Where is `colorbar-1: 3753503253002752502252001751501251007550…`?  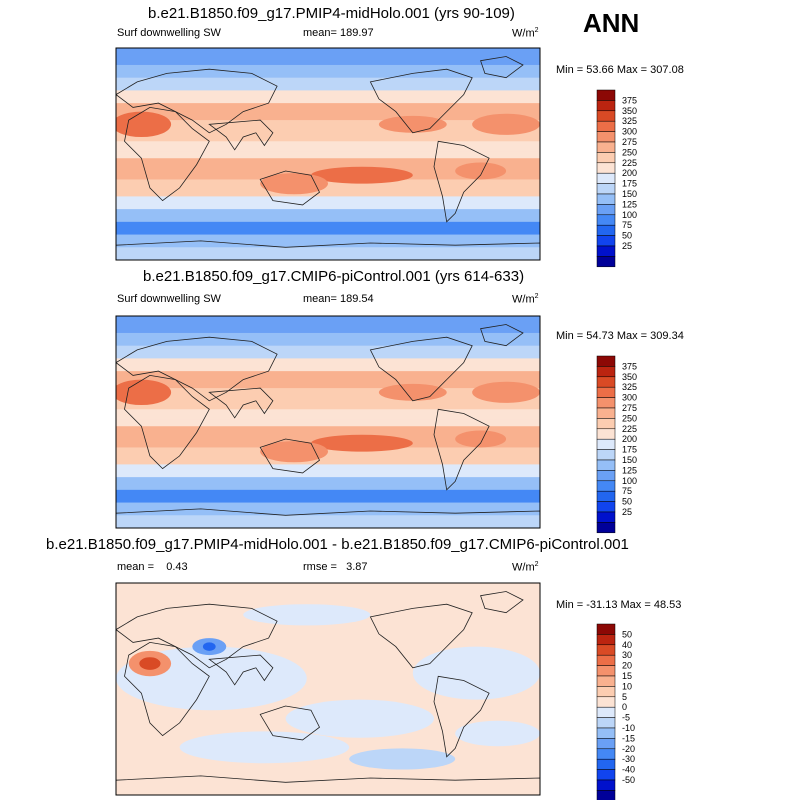 colorbar-1: 3753503253002752502252001751501251007550… is located at coordinates (616, 178).